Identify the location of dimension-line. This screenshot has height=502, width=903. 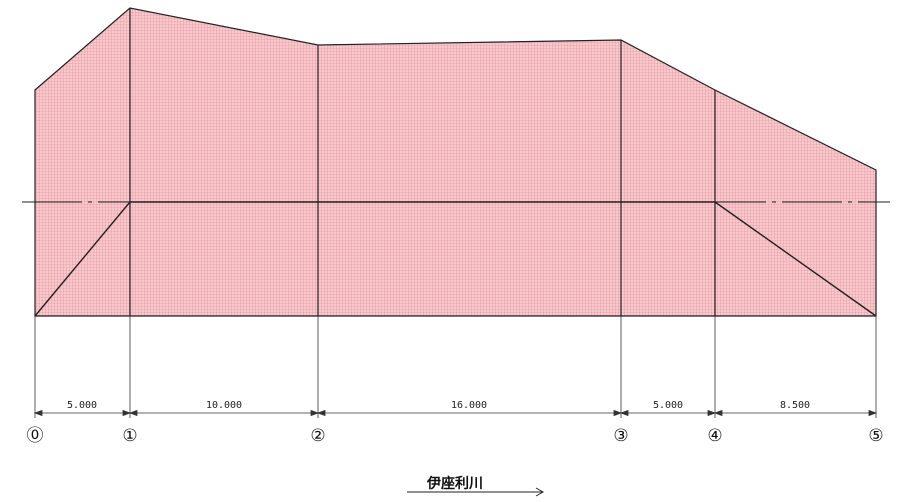
(455, 413).